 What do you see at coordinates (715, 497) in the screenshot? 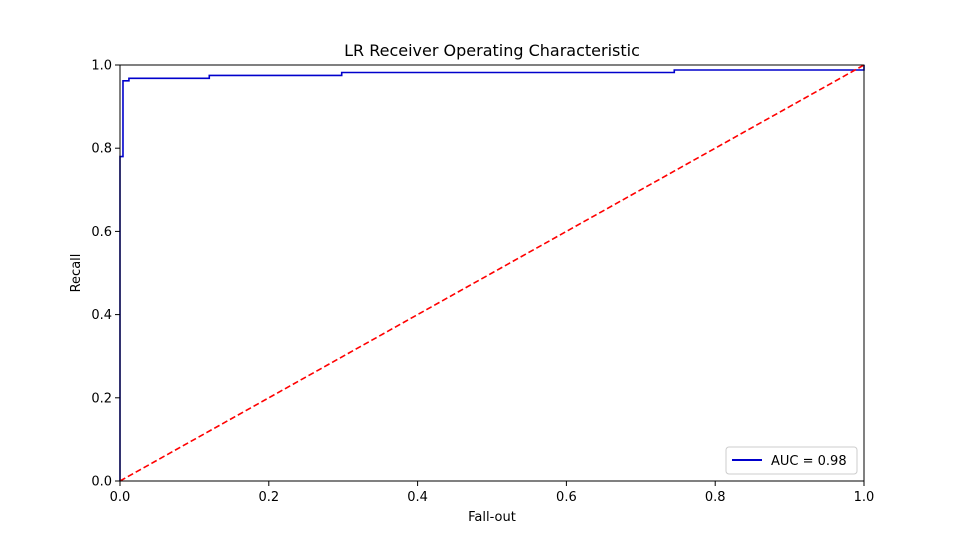
I see `x-tick-label: 0.8` at bounding box center [715, 497].